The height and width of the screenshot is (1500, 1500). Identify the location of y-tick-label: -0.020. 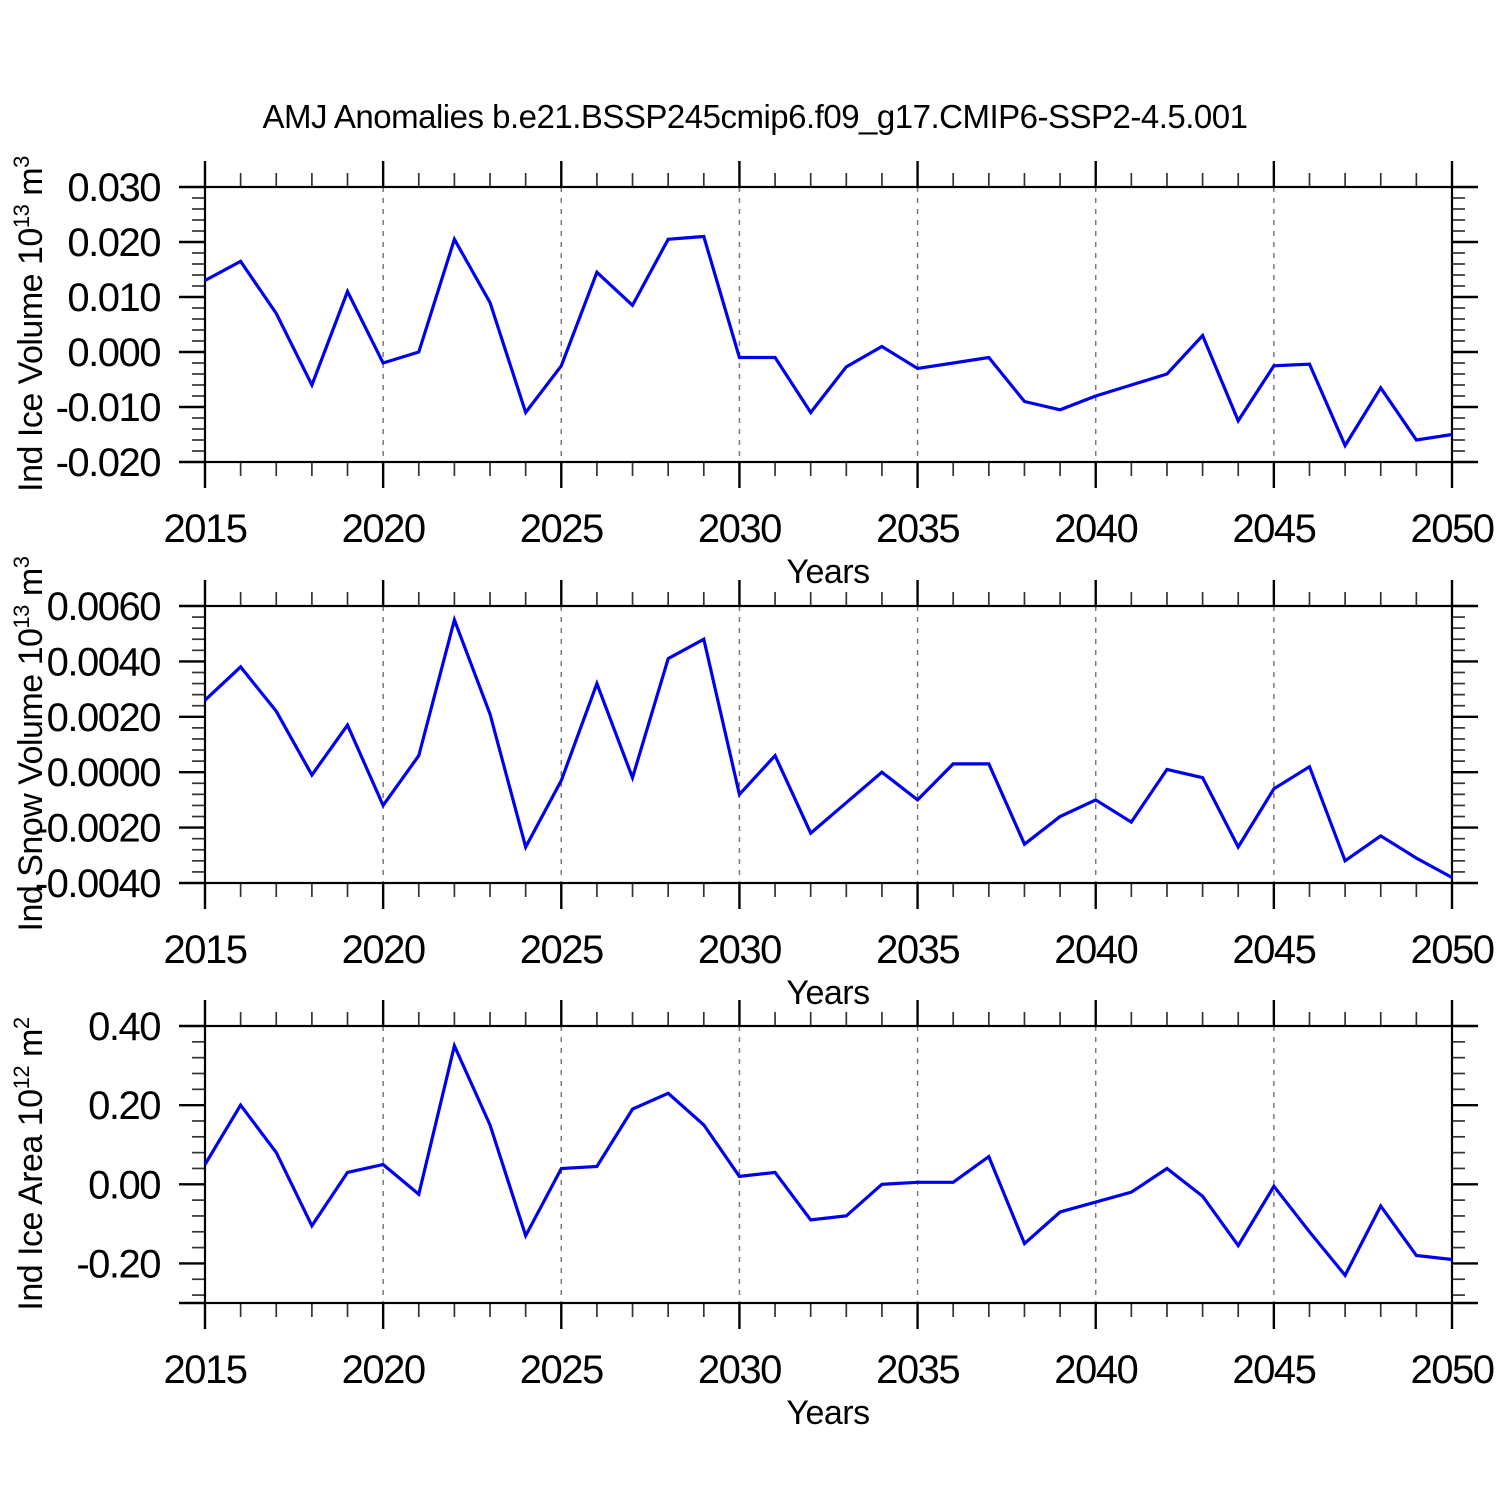
(108, 463).